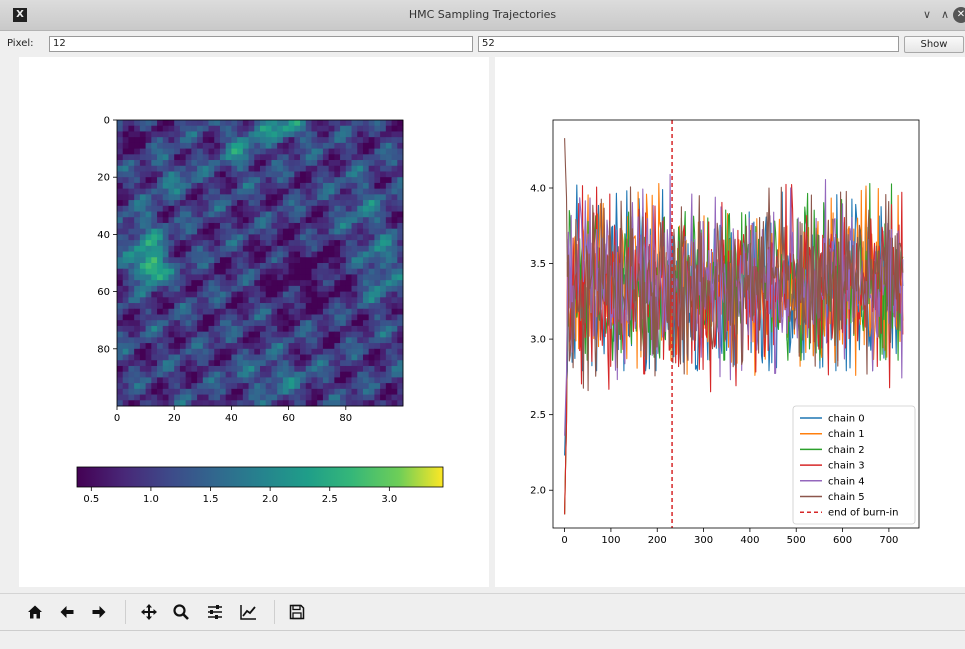 The image size is (965, 649). What do you see at coordinates (945, 14) in the screenshot?
I see `maximize-button: ∧` at bounding box center [945, 14].